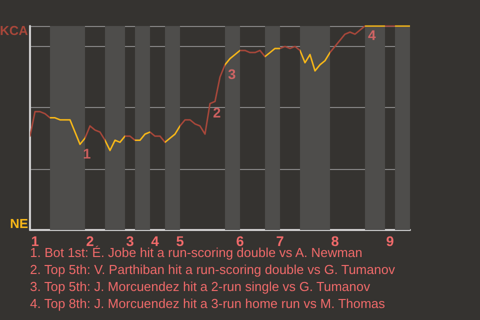  What do you see at coordinates (14, 30) in the screenshot?
I see `text: KCA` at bounding box center [14, 30].